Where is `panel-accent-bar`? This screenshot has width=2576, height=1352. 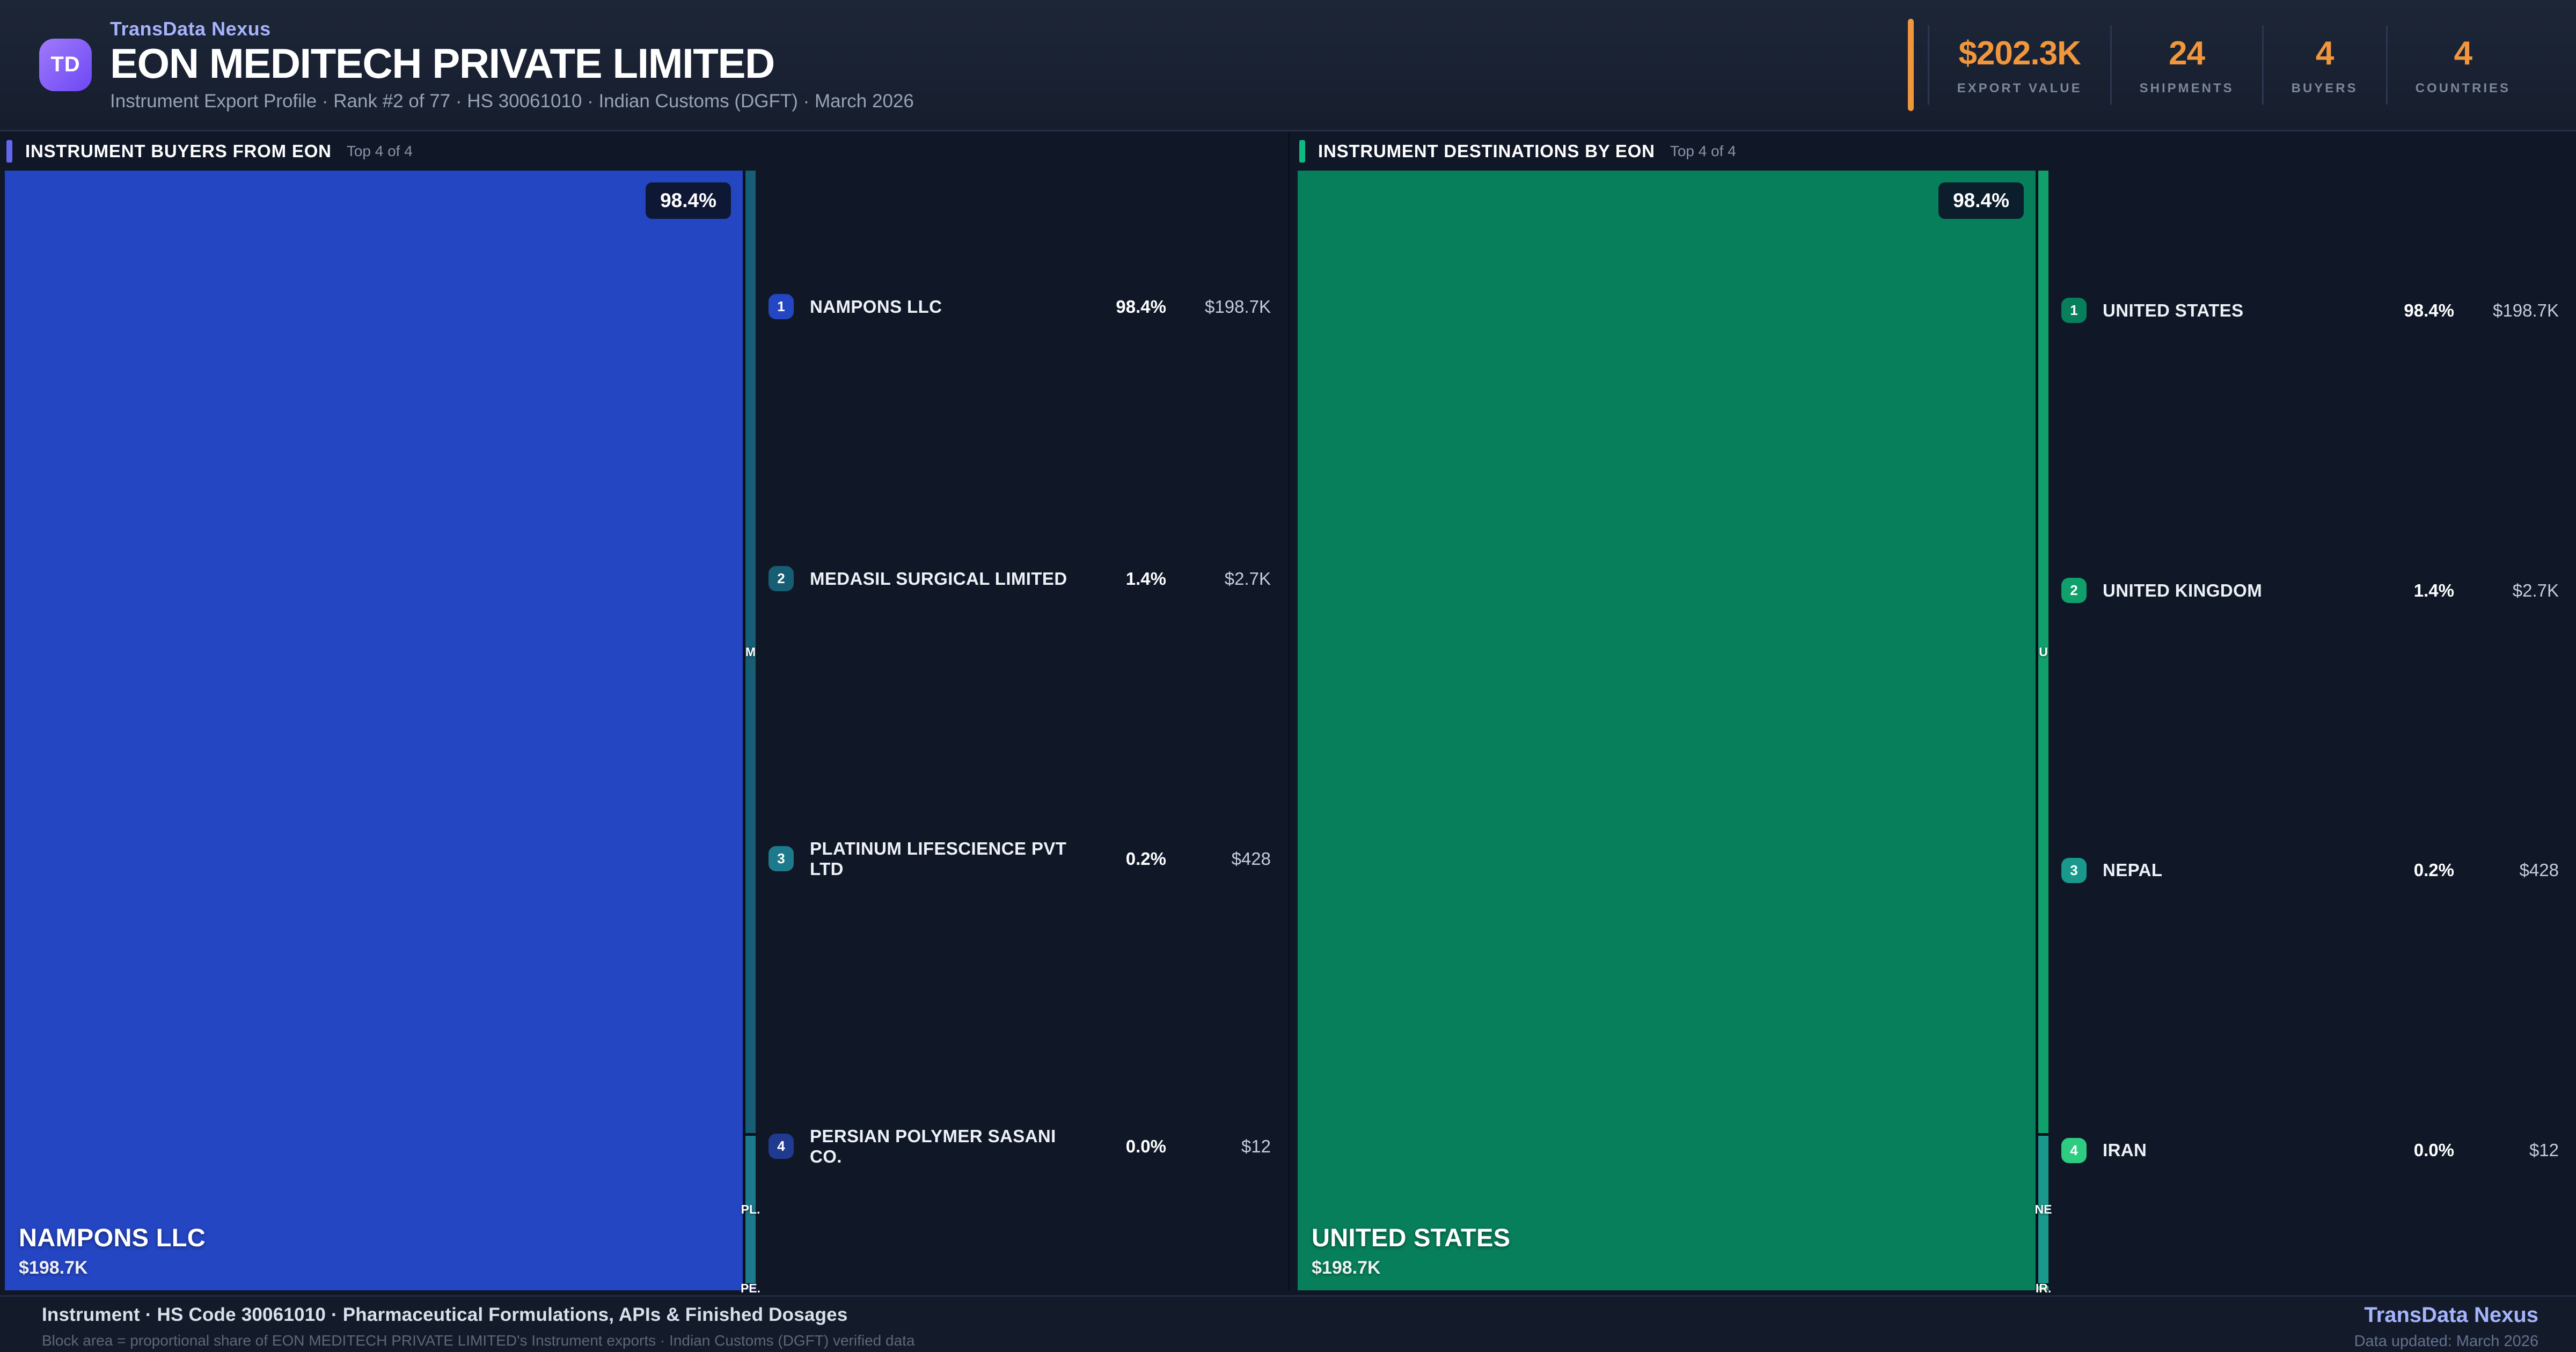
panel-accent-bar is located at coordinates (9, 151).